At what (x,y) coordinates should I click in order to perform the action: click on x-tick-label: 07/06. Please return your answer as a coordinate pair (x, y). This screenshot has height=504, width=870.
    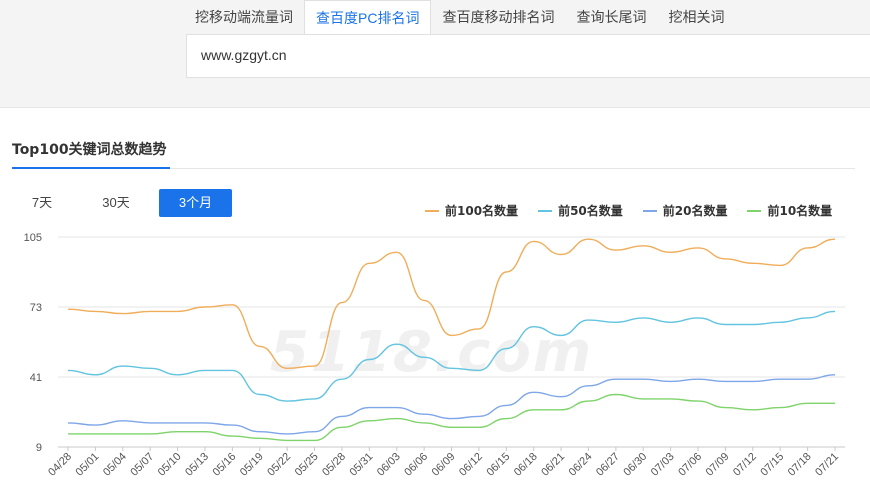
    Looking at the image, I should click on (690, 465).